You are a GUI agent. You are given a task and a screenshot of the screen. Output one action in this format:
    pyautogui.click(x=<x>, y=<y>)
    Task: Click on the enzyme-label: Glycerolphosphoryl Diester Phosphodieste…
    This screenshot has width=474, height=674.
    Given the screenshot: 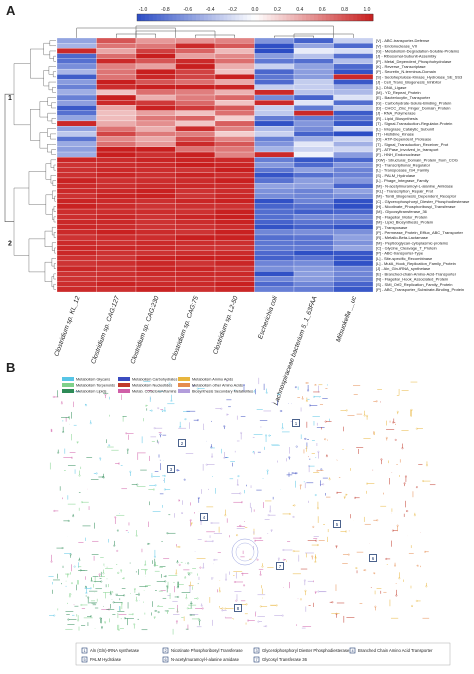 What is the action you would take?
    pyautogui.click(x=306, y=650)
    